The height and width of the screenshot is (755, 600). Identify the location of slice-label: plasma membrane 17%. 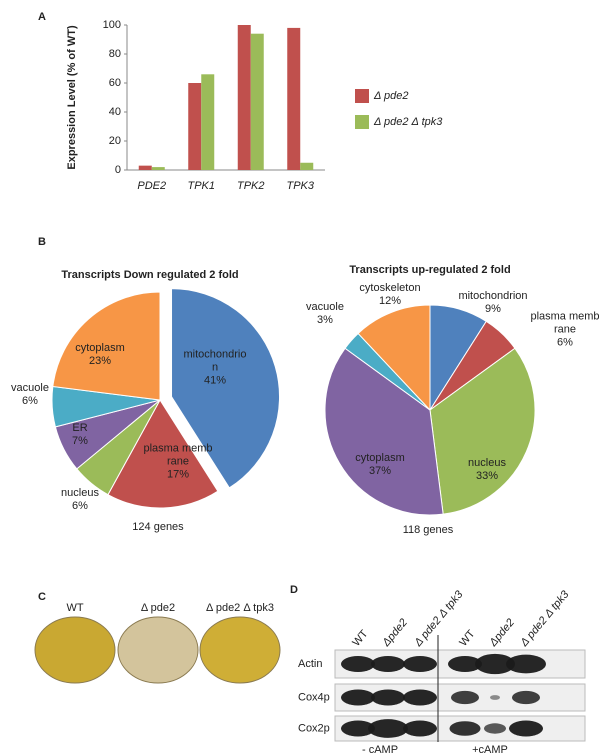
(178, 462).